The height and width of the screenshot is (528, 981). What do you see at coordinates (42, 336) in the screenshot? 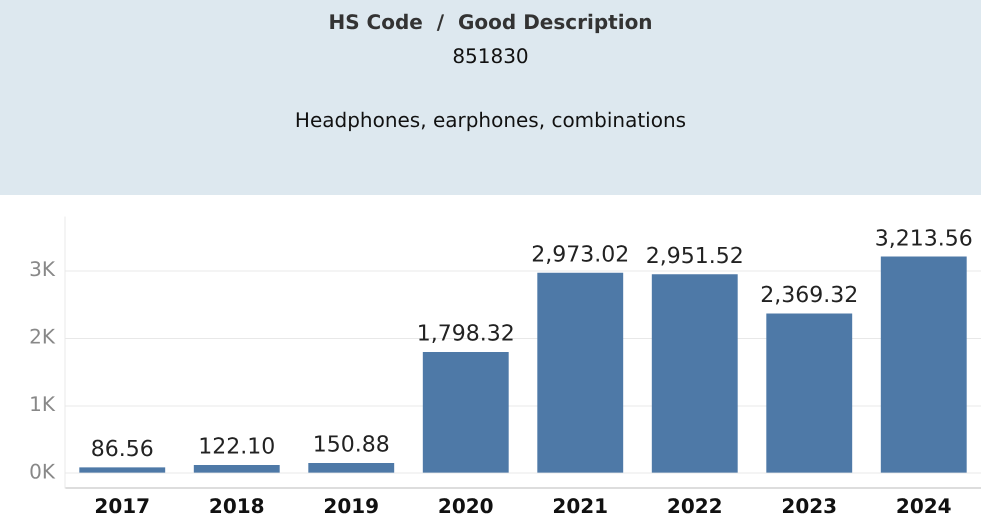
I see `y-tick-label: 2K` at bounding box center [42, 336].